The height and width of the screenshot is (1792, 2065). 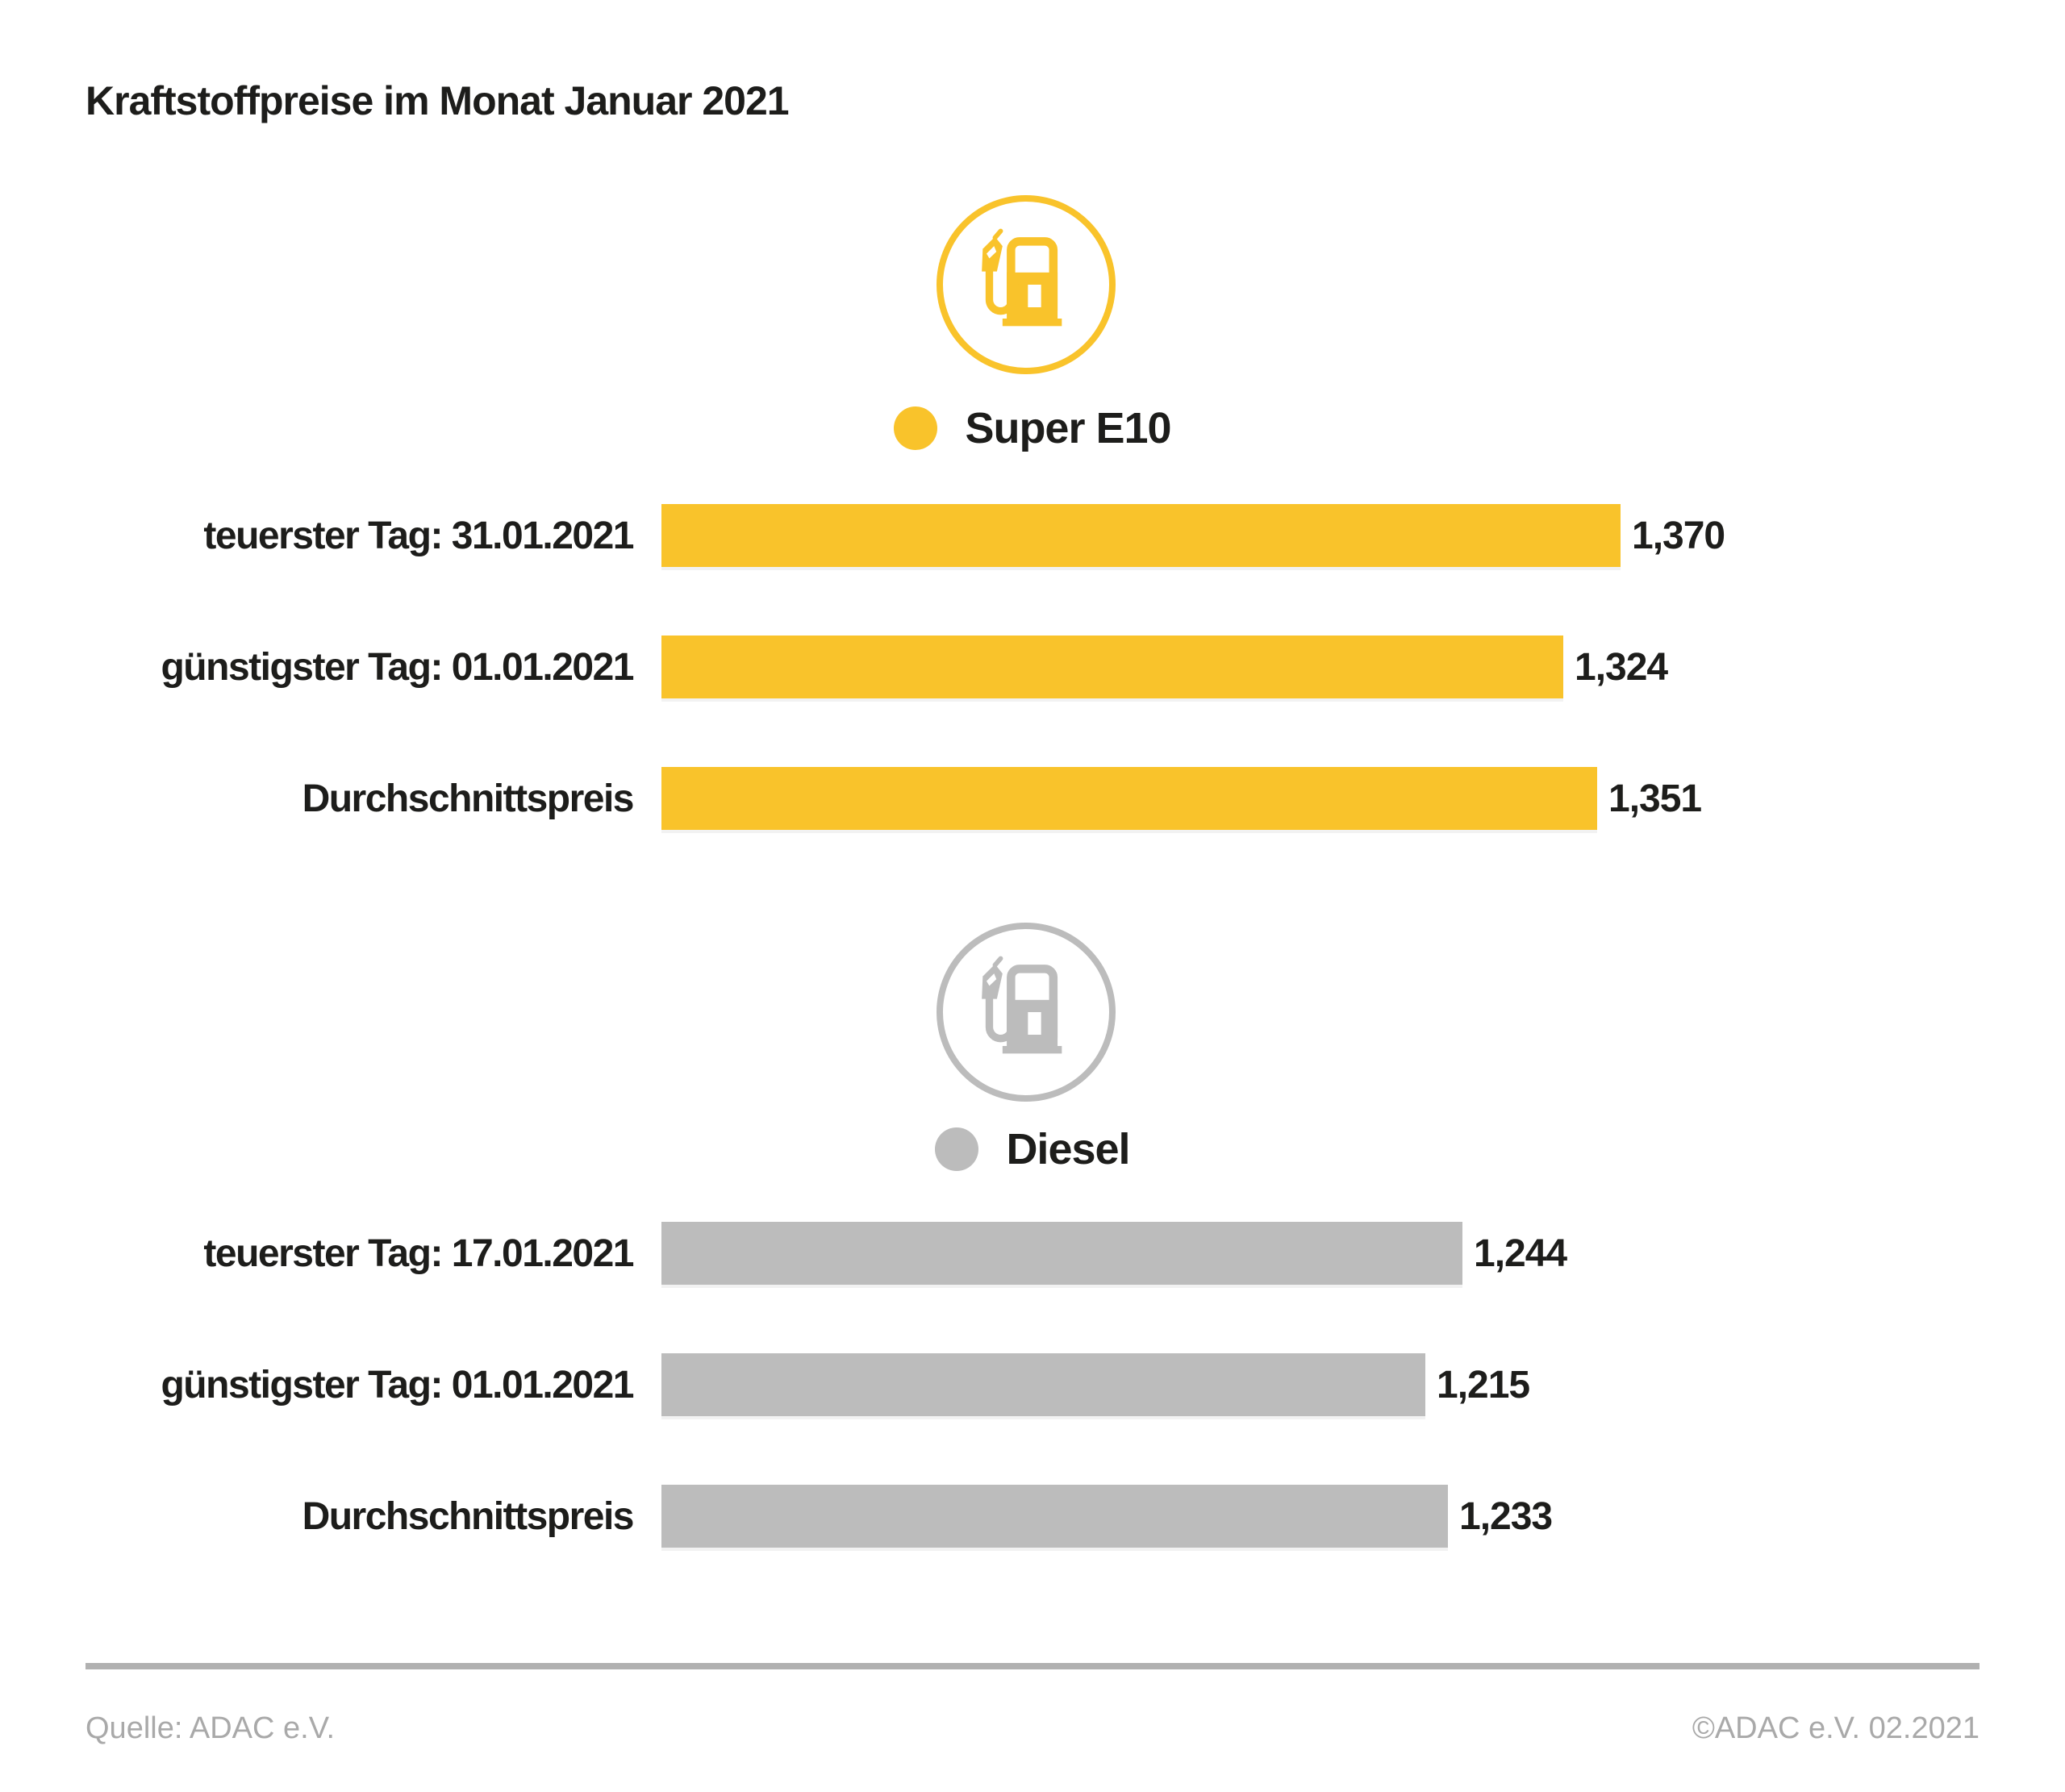 I want to click on bar-row: Durchschnittspreis 1,233, so click(x=1032, y=1516).